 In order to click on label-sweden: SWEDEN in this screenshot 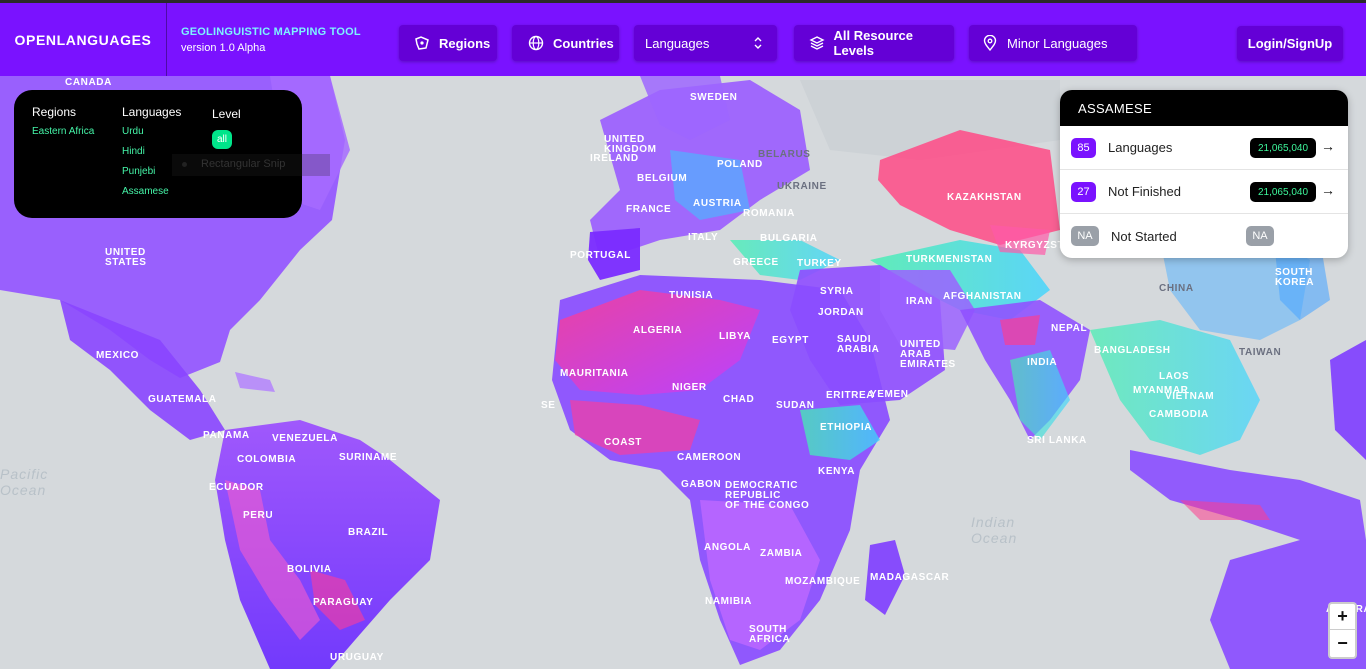, I will do `click(714, 97)`.